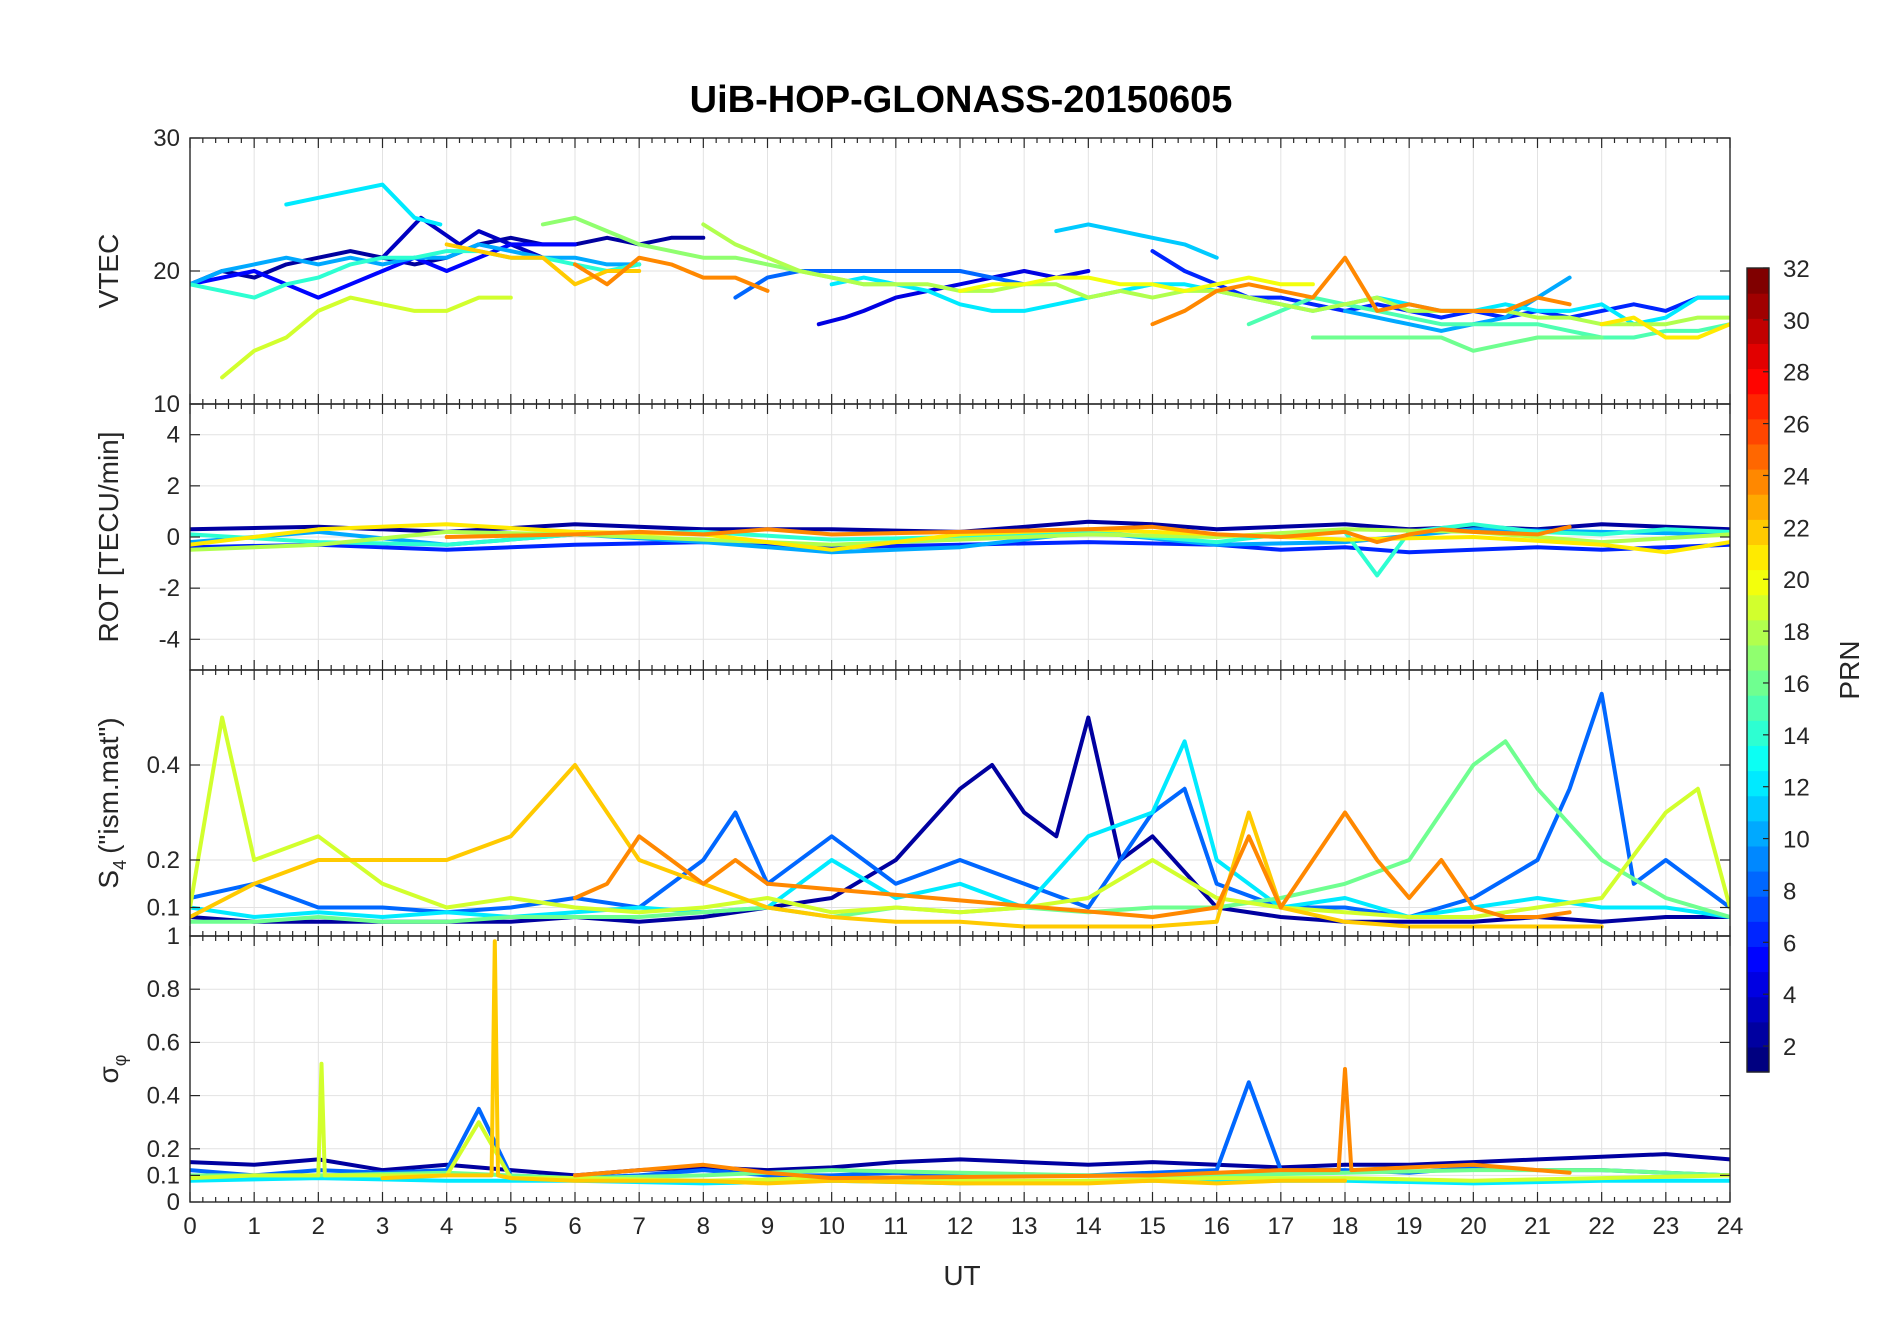 The image size is (1902, 1330). What do you see at coordinates (1730, 1226) in the screenshot?
I see `x-tick-label: 24` at bounding box center [1730, 1226].